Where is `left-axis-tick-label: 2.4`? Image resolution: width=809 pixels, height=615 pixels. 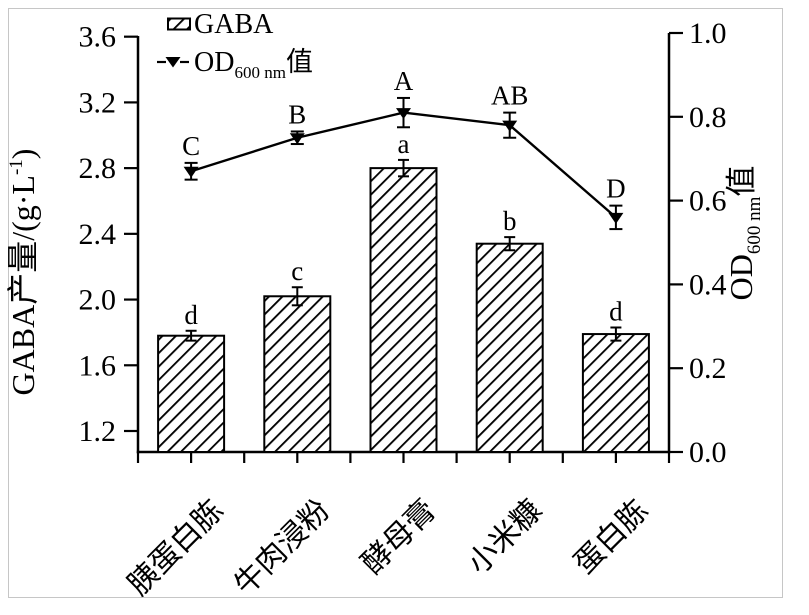 left-axis-tick-label: 2.4 is located at coordinates (98, 234).